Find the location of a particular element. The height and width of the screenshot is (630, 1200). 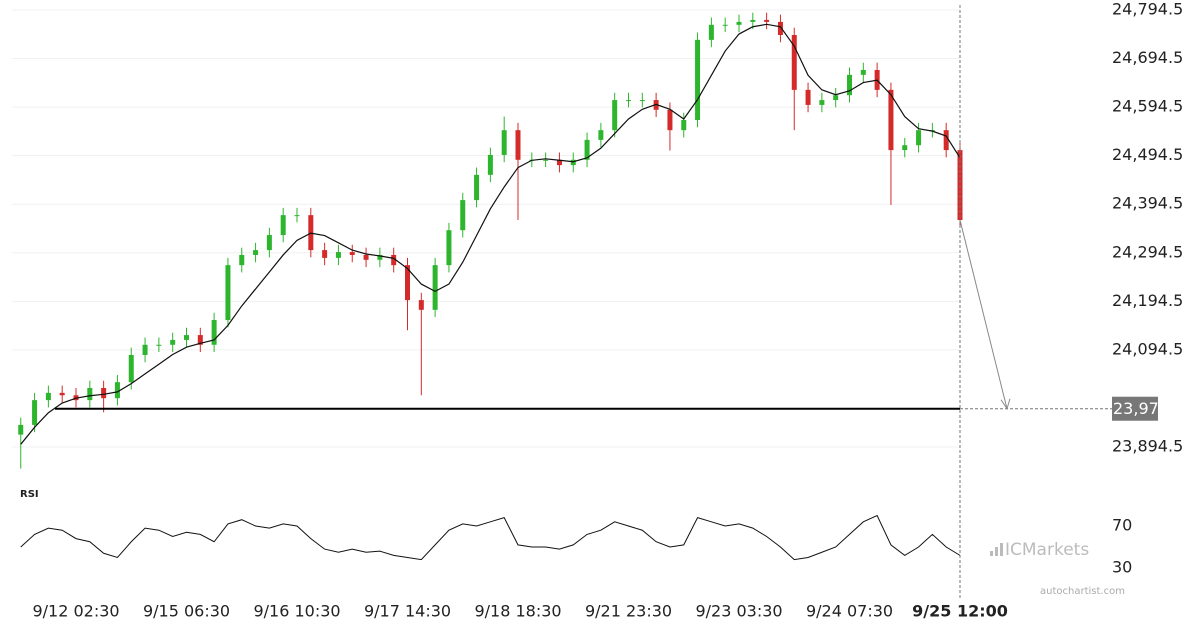

x-tick-label: 9/23 03:30 is located at coordinates (738, 611).